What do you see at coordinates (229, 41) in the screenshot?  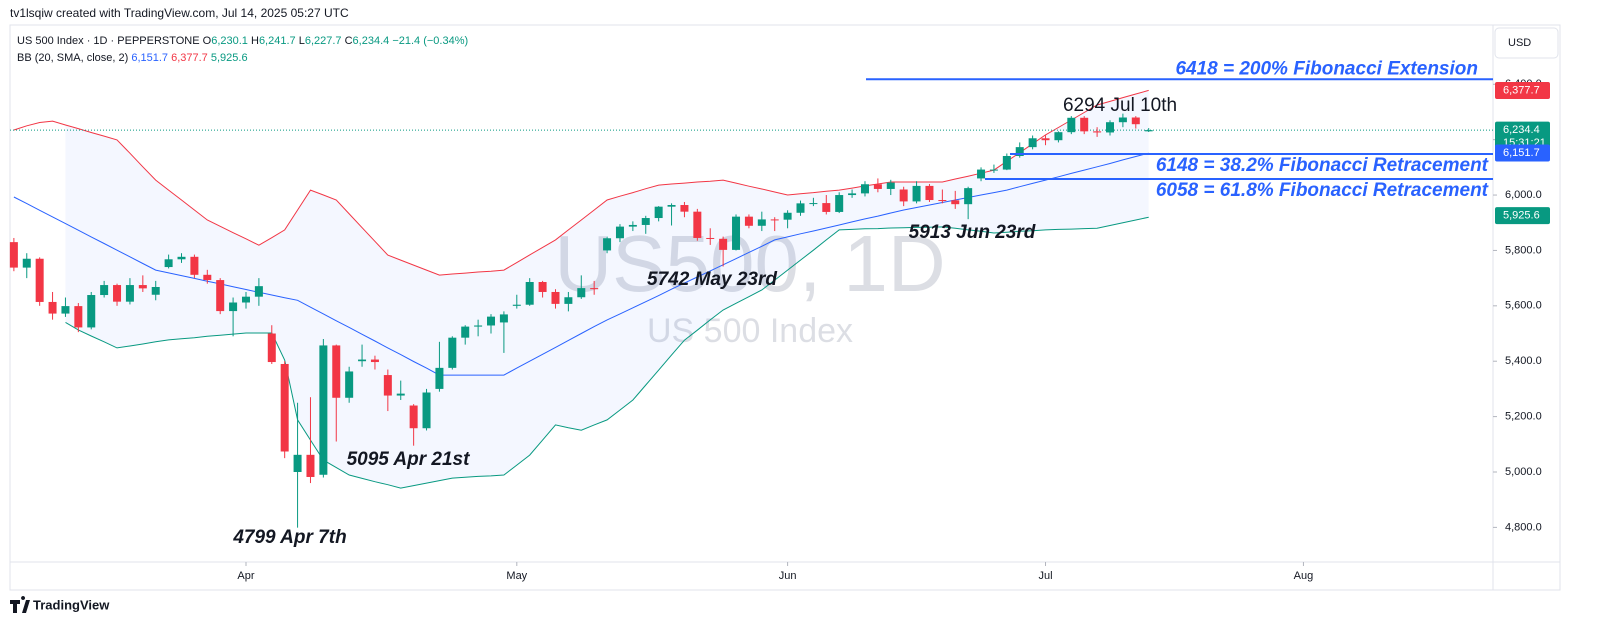 I see `ohlc-value: 6,230.1` at bounding box center [229, 41].